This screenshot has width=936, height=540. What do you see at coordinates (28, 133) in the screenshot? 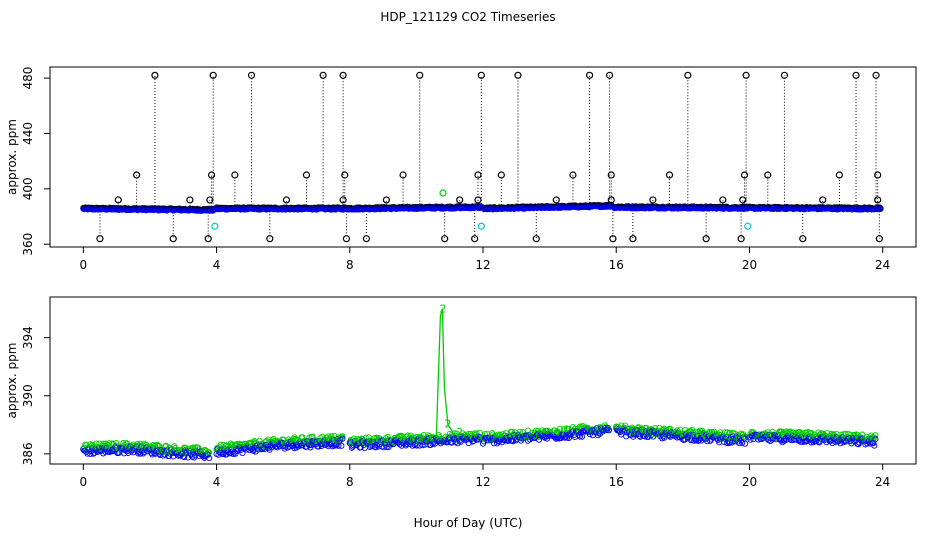
I see `y-tick-label: 440` at bounding box center [28, 133].